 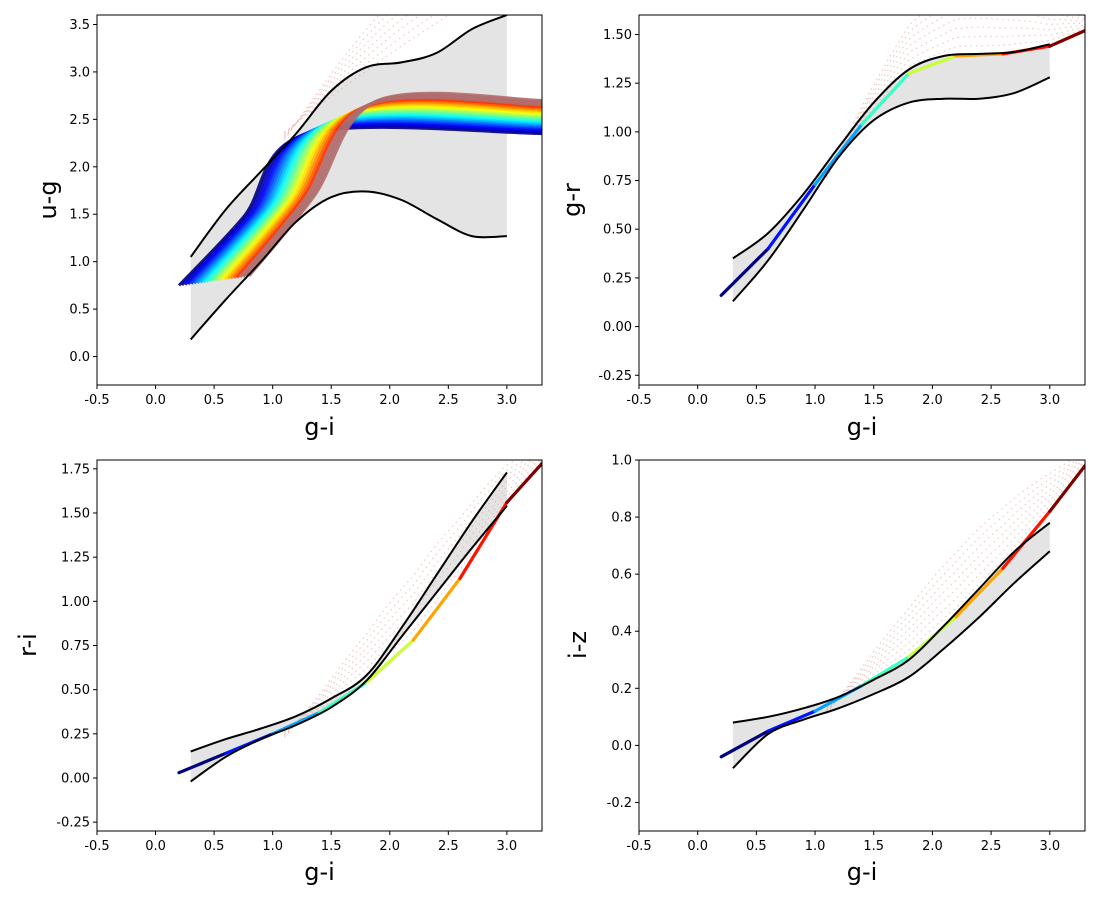 What do you see at coordinates (73, 823) in the screenshot?
I see `y-tick-label: -0.25` at bounding box center [73, 823].